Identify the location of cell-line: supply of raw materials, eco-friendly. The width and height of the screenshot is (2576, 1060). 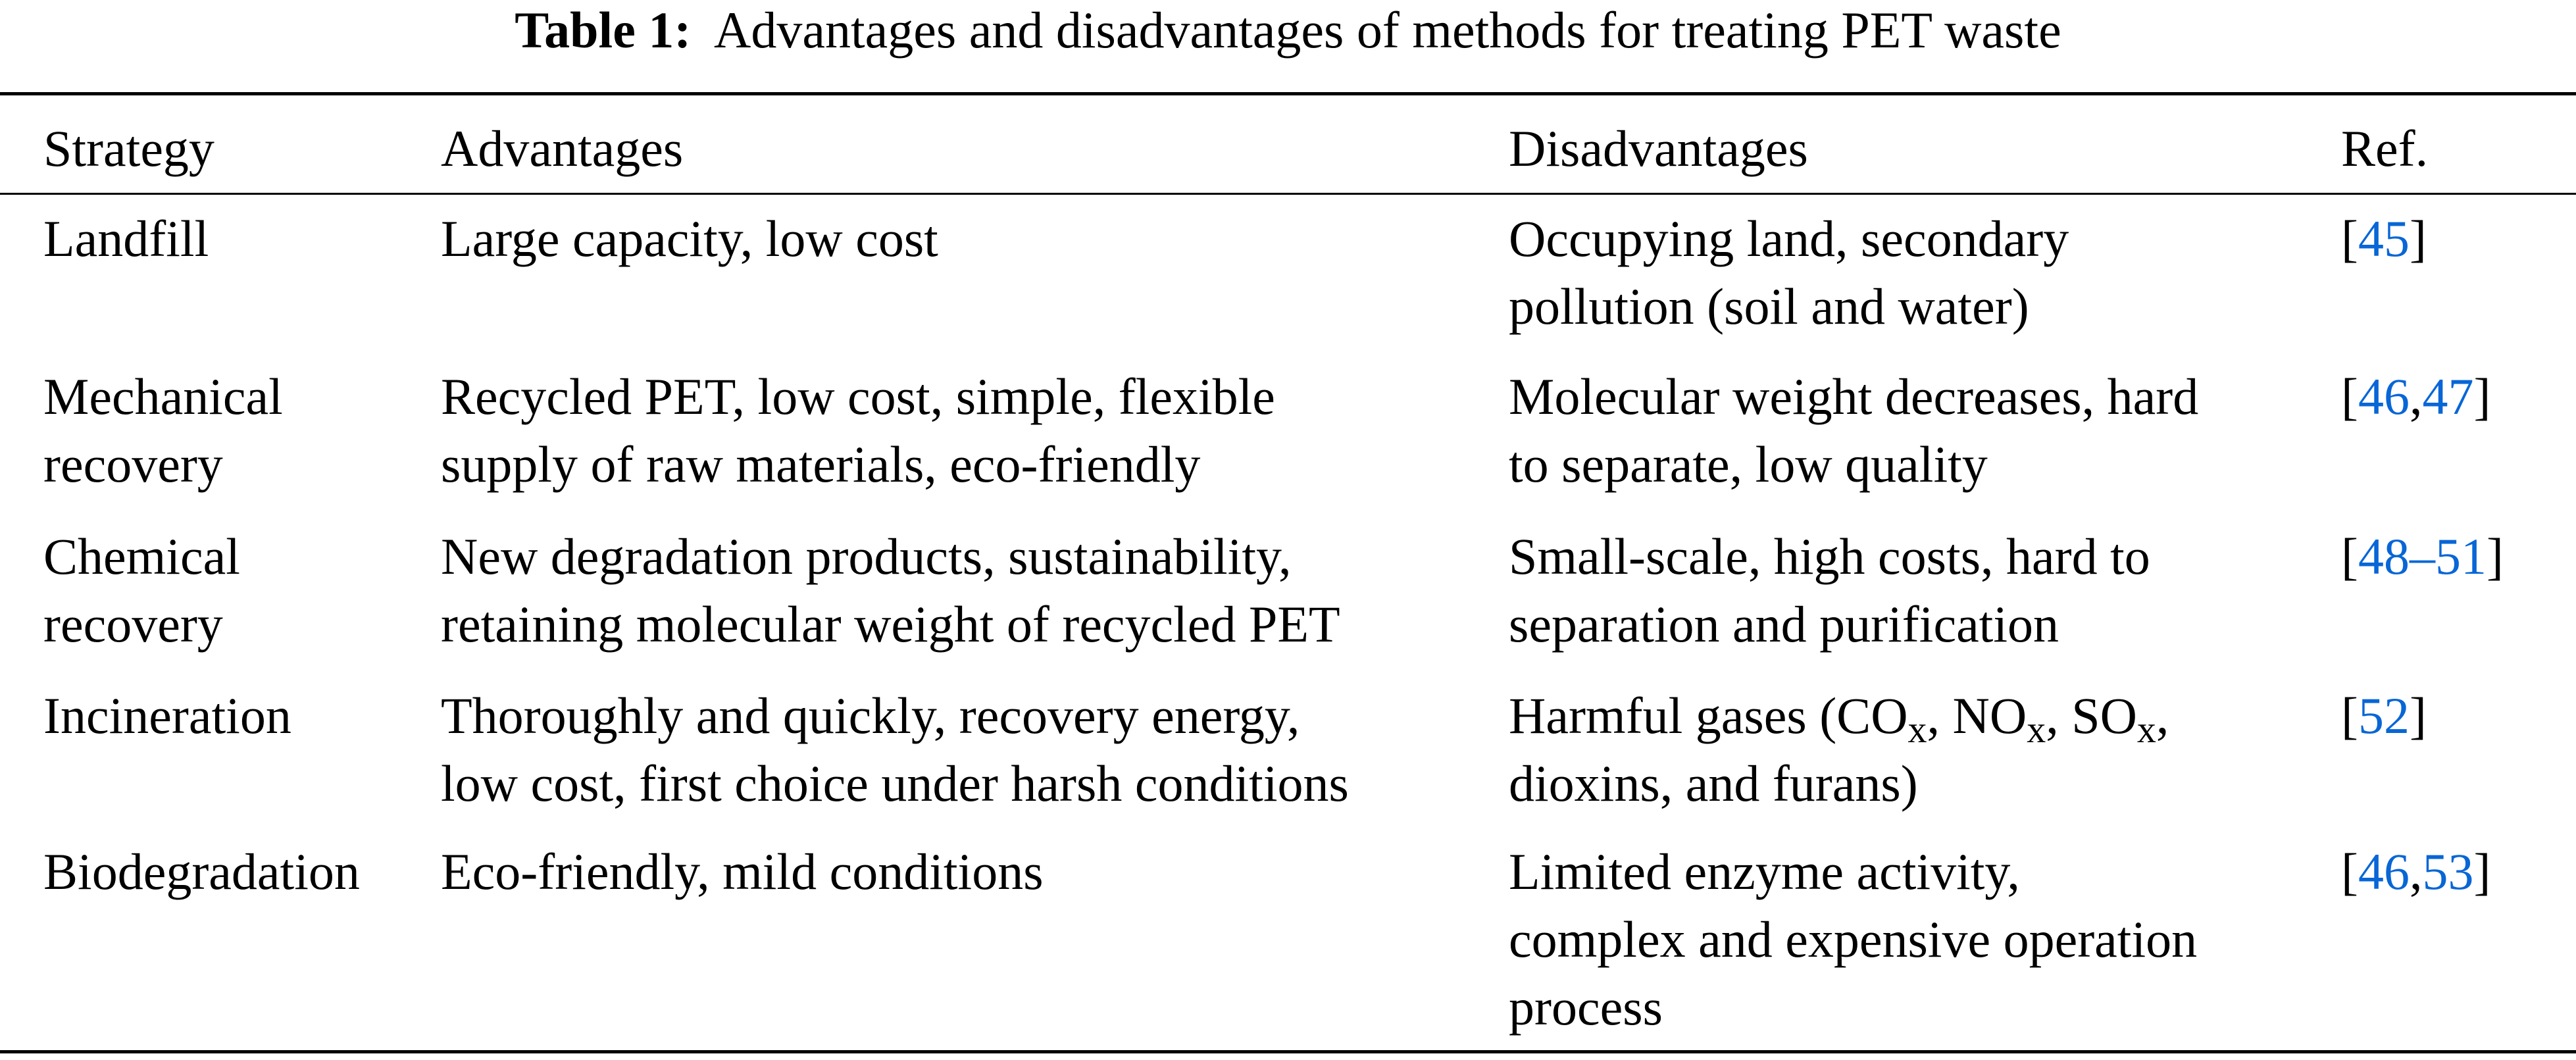
(821, 464).